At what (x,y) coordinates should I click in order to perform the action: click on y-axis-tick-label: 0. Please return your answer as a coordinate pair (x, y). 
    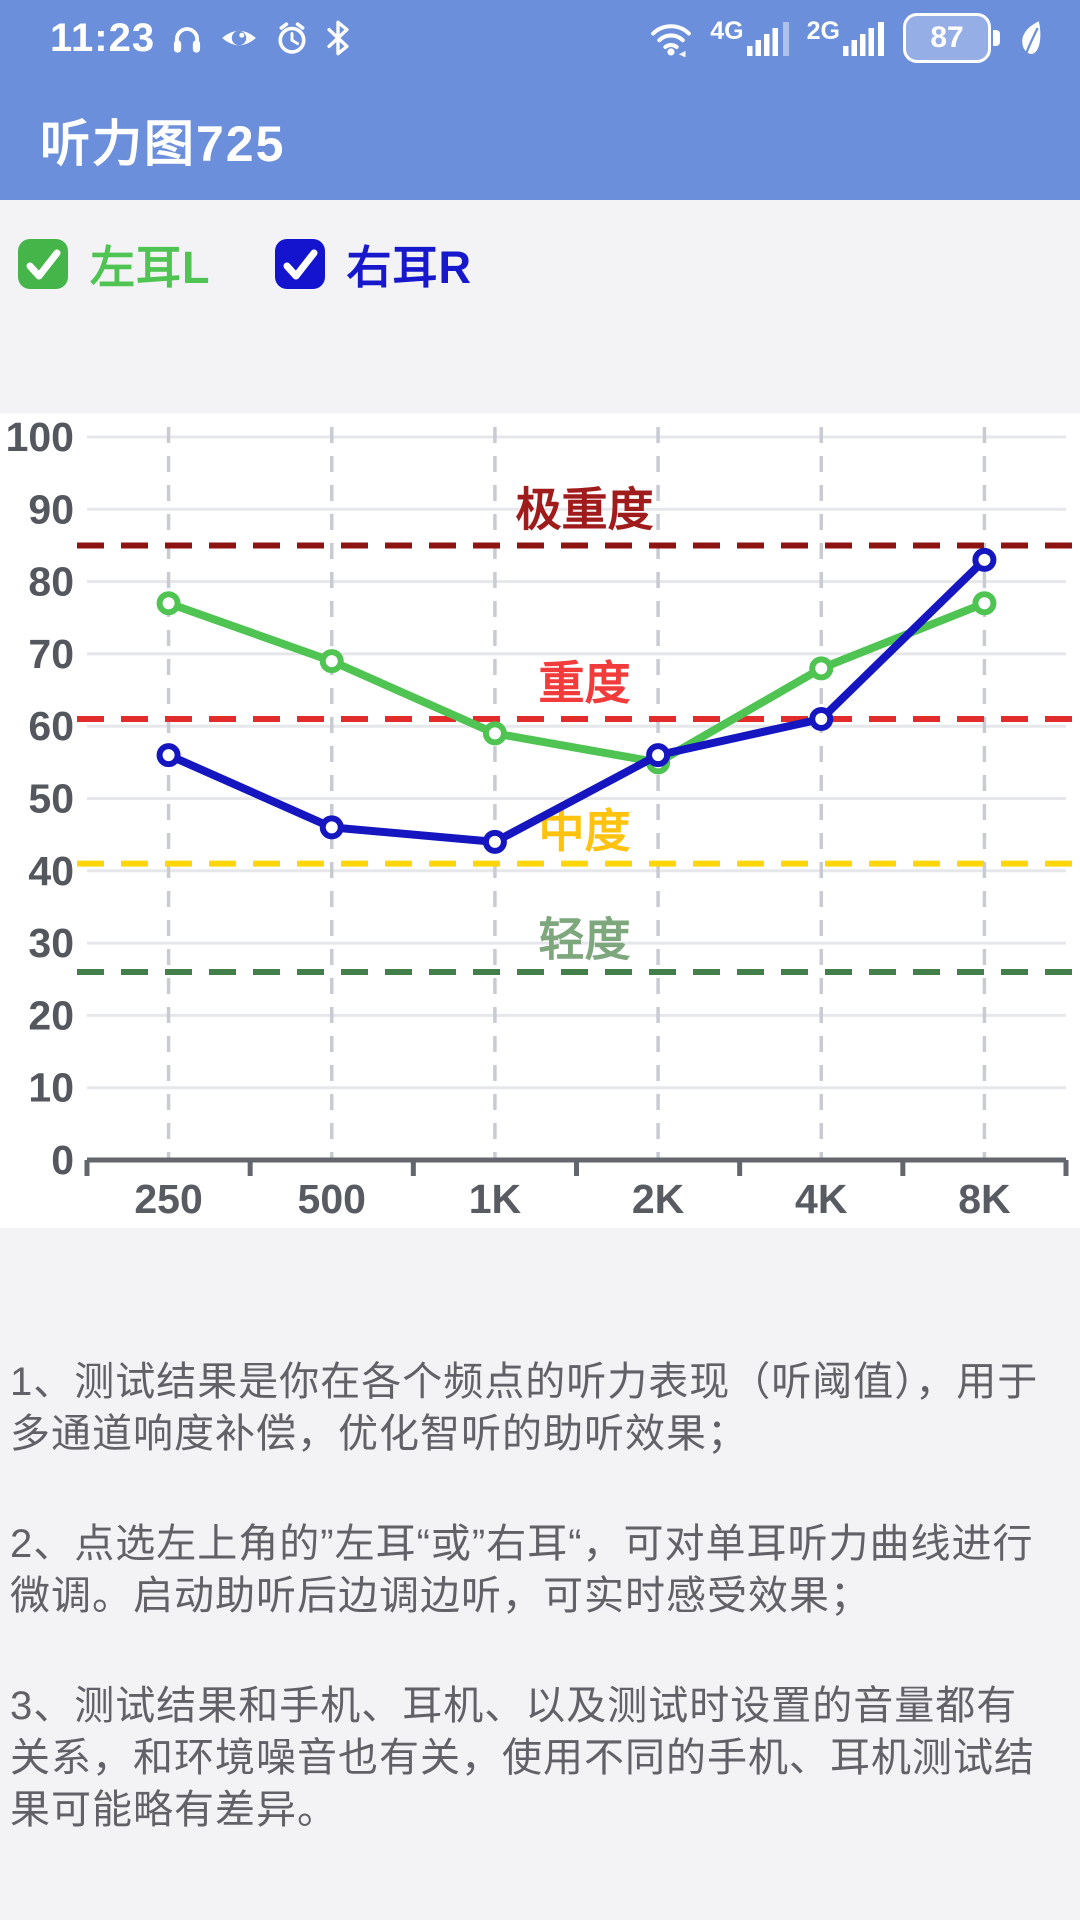
    Looking at the image, I should click on (62, 1160).